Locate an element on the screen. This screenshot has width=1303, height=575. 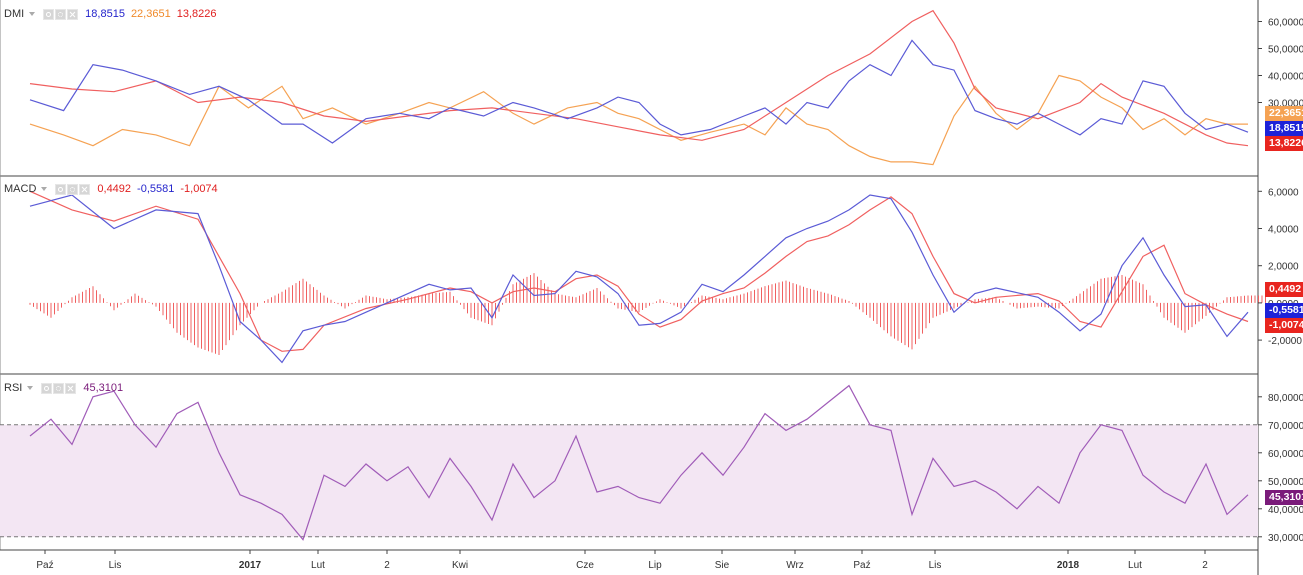
dmi-title: DMI is located at coordinates (14, 14).